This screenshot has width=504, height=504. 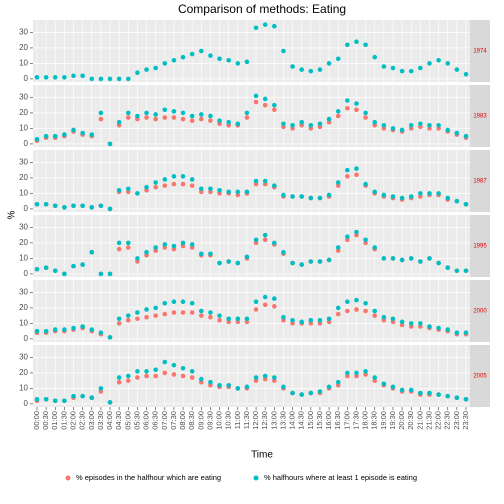 What do you see at coordinates (164, 420) in the screenshot?
I see `x-tick-label: 07:00` at bounding box center [164, 420].